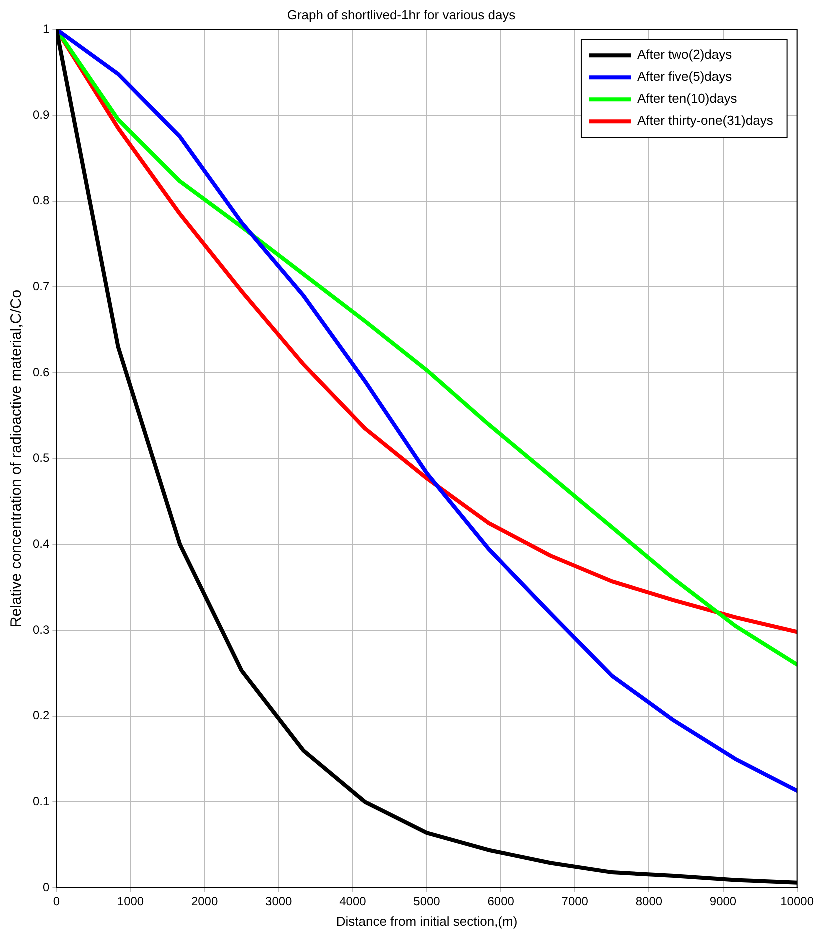 The height and width of the screenshot is (936, 817). Describe the element at coordinates (649, 901) in the screenshot. I see `x-tick-label: 8000` at that location.